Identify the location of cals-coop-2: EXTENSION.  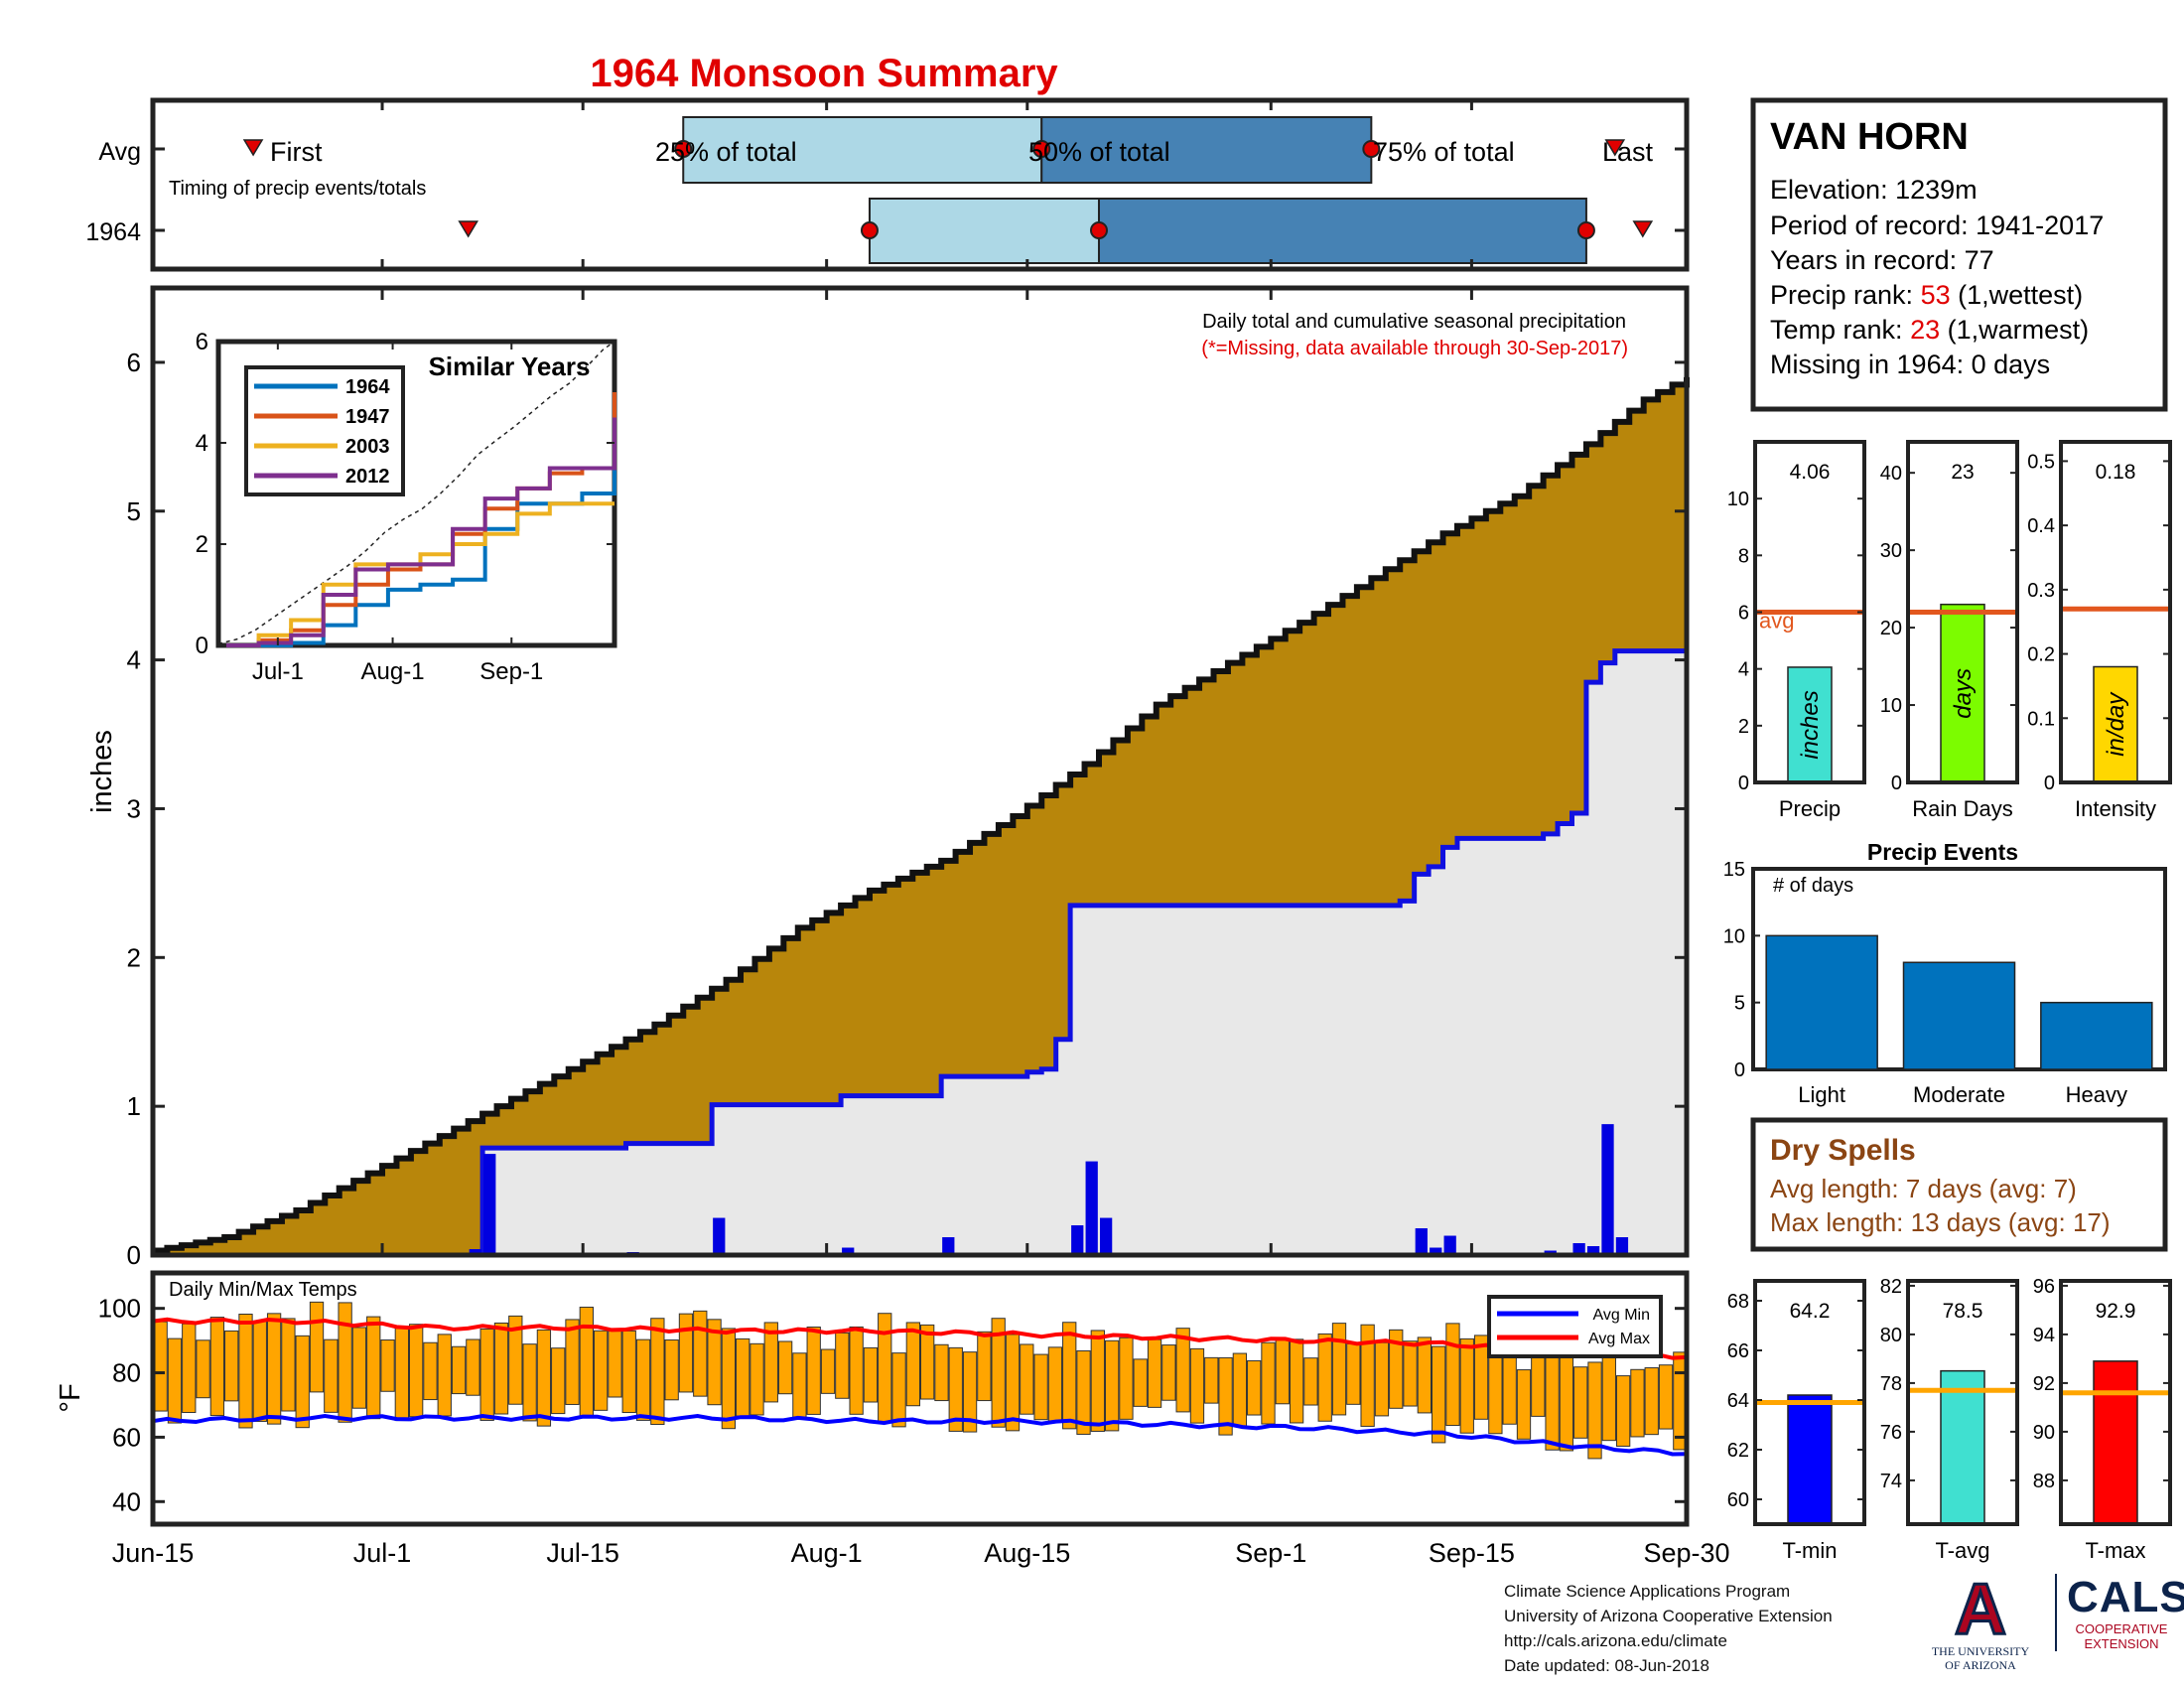
(2121, 1643).